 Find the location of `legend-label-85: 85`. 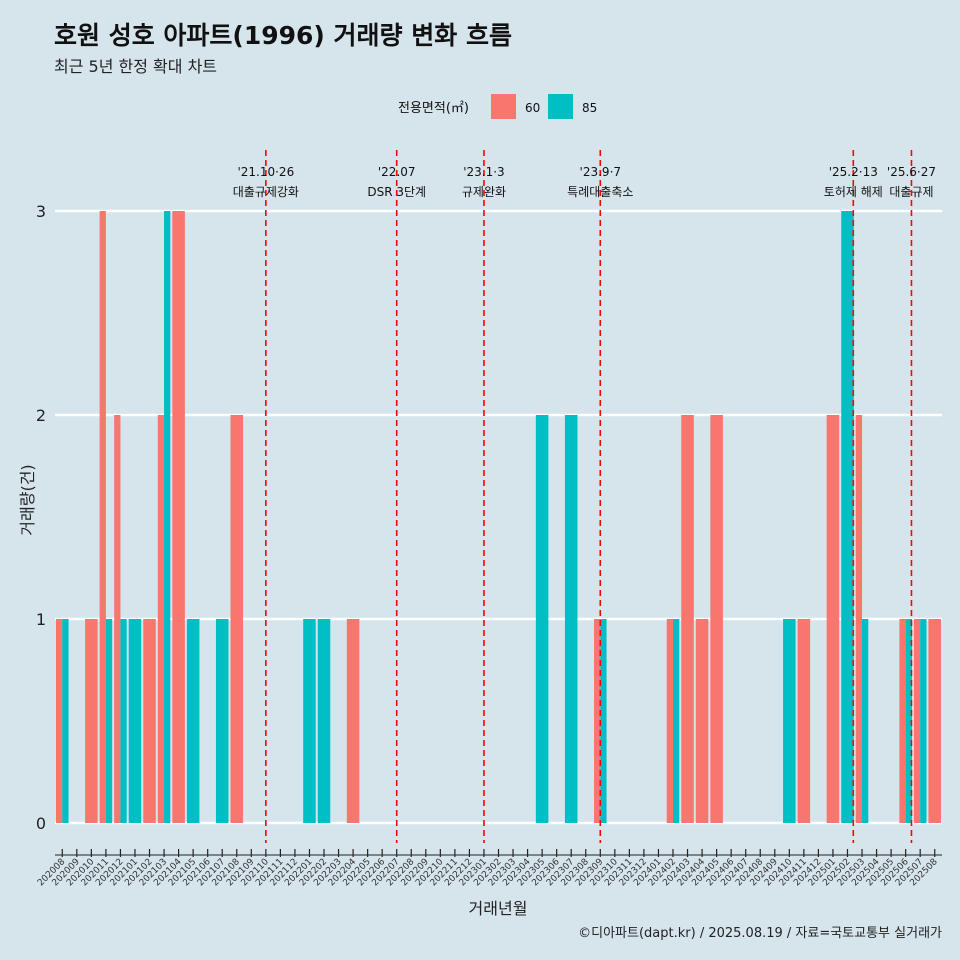

legend-label-85: 85 is located at coordinates (589, 108).